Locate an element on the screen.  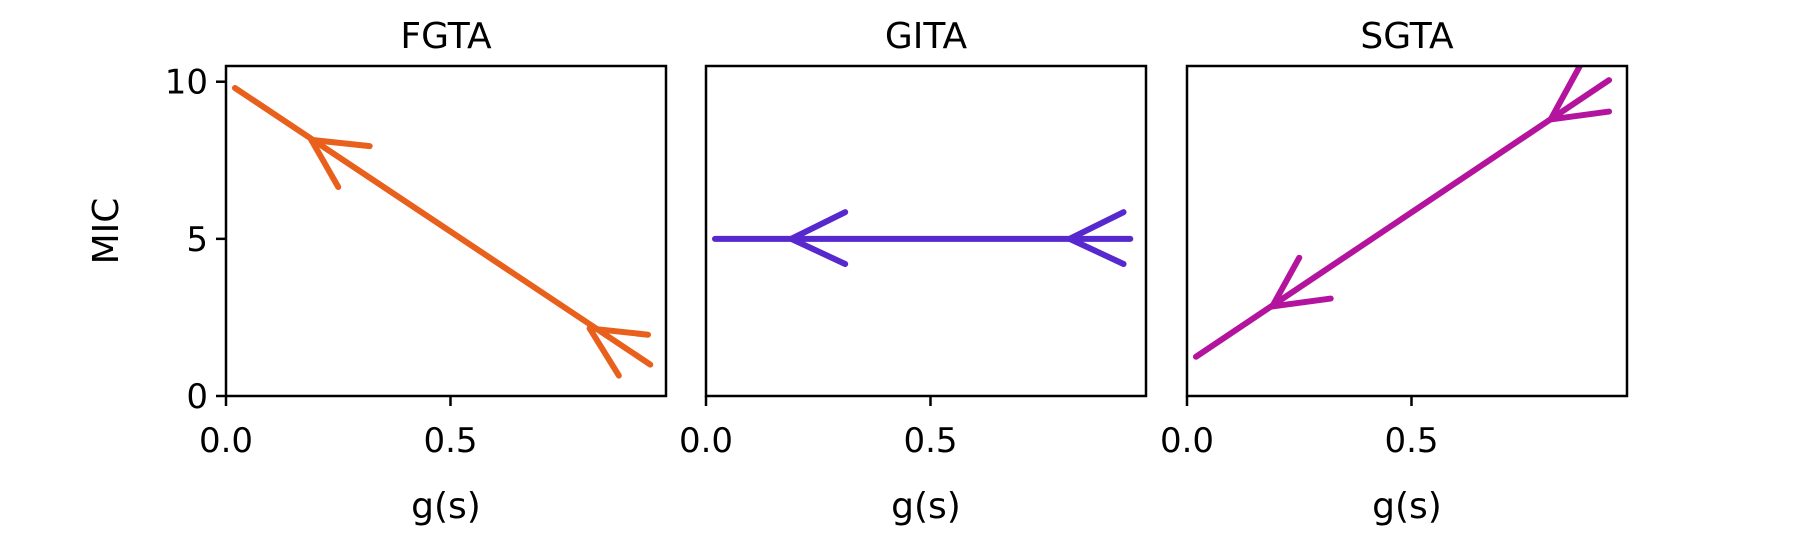
y-tick-label: 10 is located at coordinates (186, 83).